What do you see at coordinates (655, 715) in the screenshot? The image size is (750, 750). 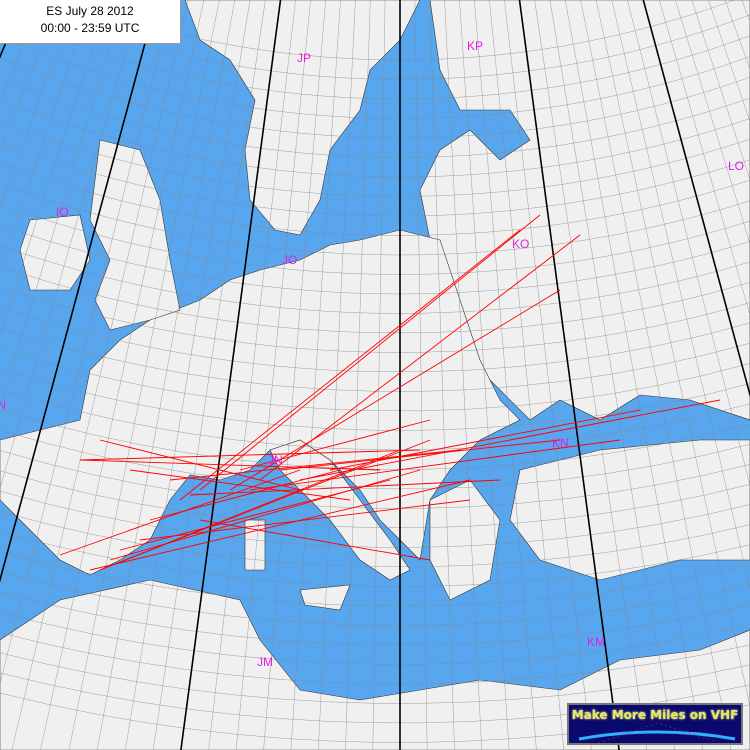 I see `logo-text: Make More Miles on VHF` at bounding box center [655, 715].